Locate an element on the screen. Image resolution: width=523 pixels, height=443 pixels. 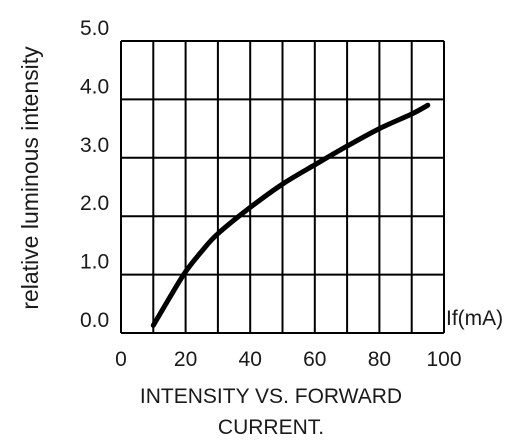
chart-title-line-2: CURRENT. is located at coordinates (271, 427).